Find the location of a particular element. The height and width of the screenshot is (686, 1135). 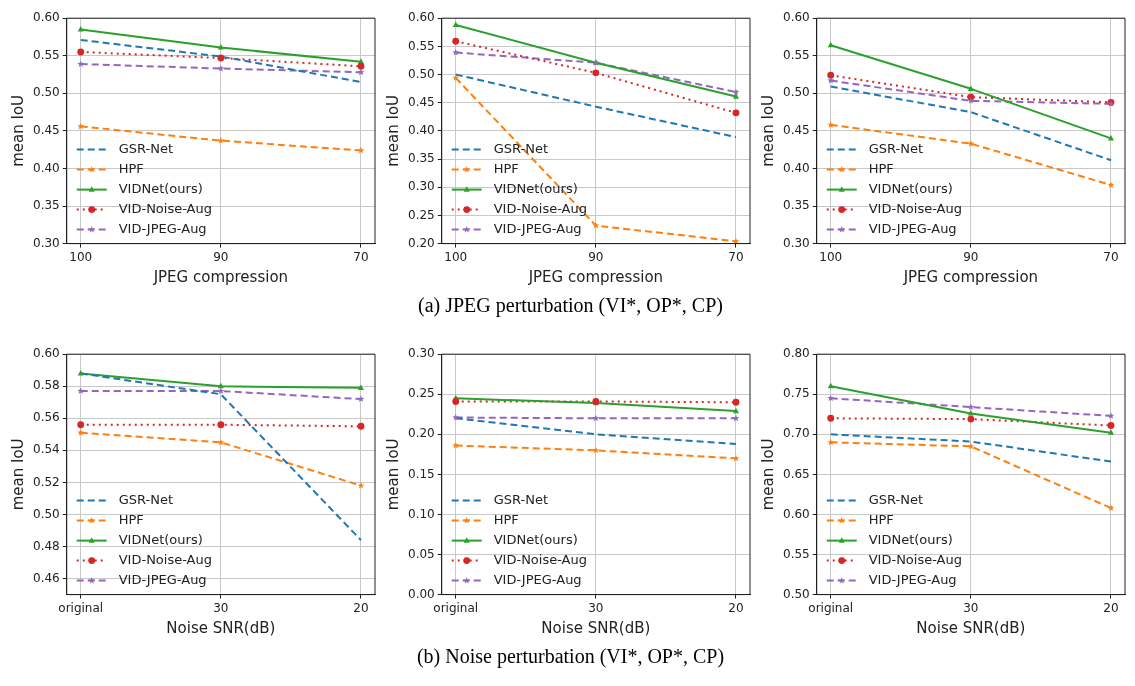

y-tick-label: 0.80 is located at coordinates (796, 353).